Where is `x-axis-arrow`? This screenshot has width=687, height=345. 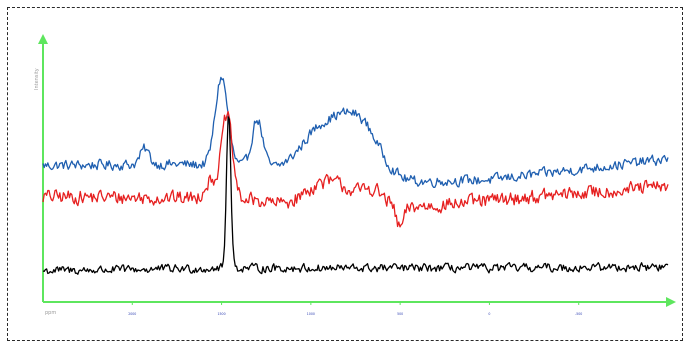 x-axis-arrow is located at coordinates (671, 302).